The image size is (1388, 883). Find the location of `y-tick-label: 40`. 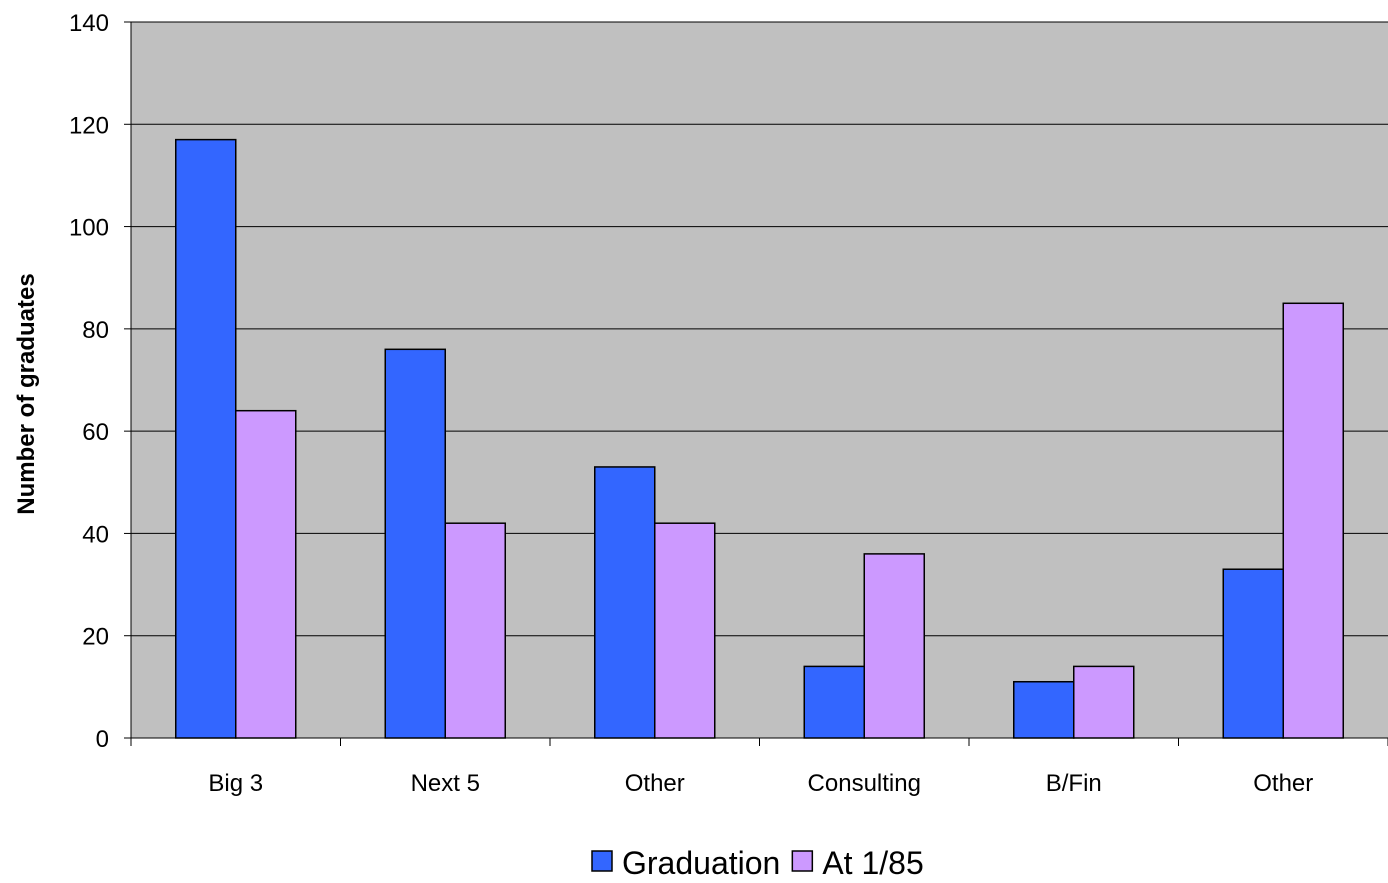

y-tick-label: 40 is located at coordinates (95, 534).